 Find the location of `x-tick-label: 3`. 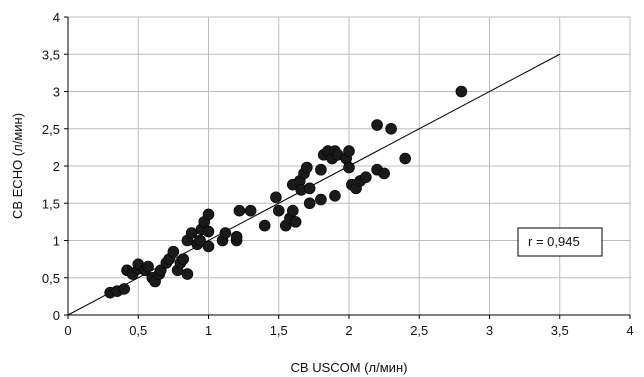

x-tick-label: 3 is located at coordinates (489, 330).